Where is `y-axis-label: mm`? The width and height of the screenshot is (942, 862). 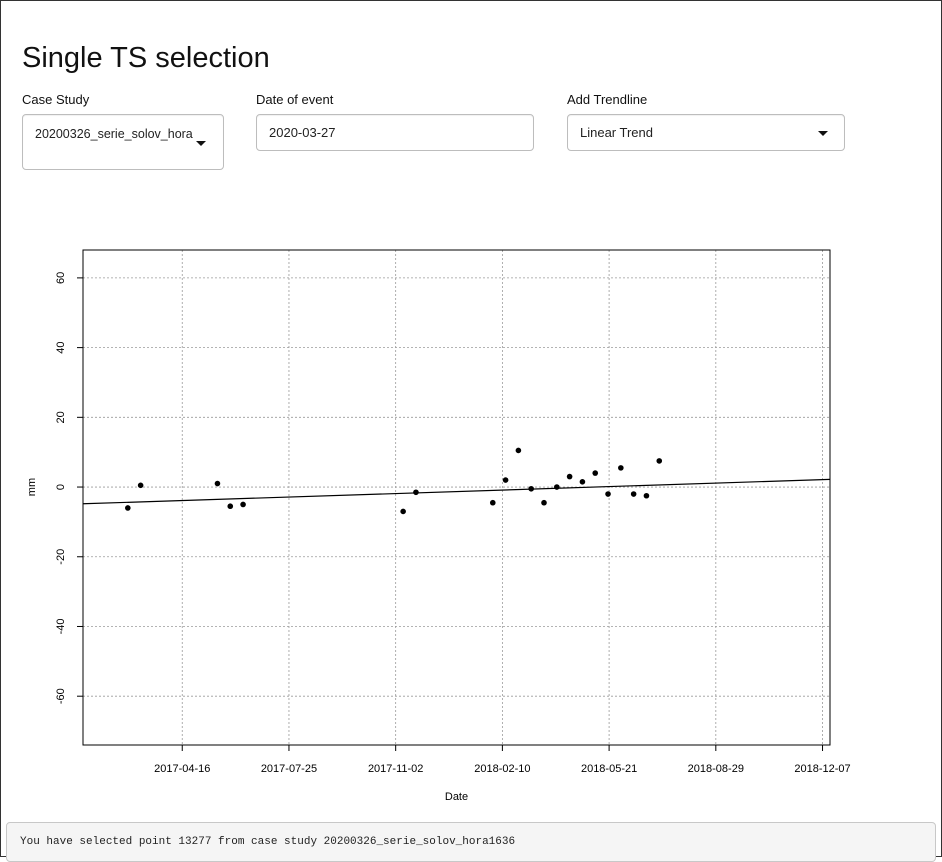 y-axis-label: mm is located at coordinates (32, 487).